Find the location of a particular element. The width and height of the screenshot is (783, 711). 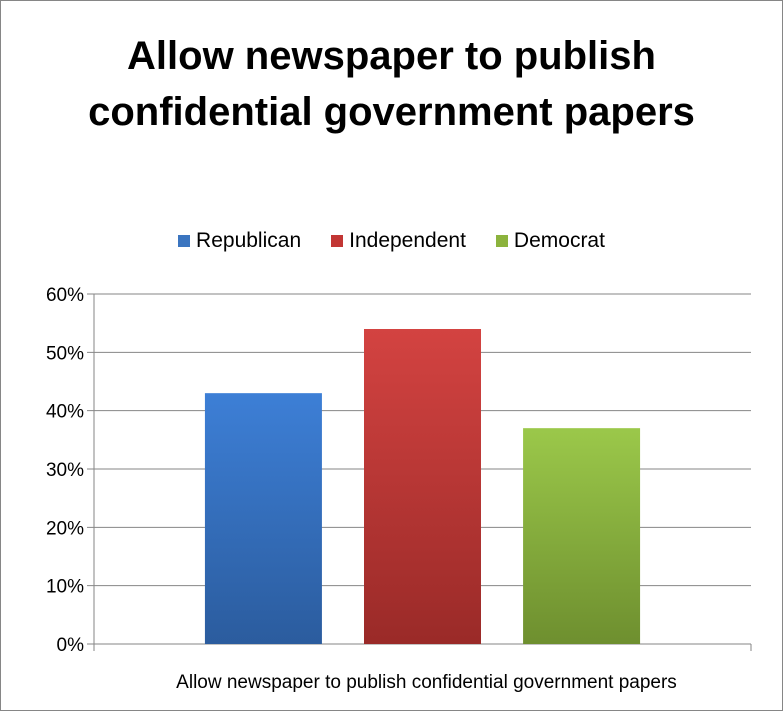

y-tick-label: 50% is located at coordinates (65, 353).